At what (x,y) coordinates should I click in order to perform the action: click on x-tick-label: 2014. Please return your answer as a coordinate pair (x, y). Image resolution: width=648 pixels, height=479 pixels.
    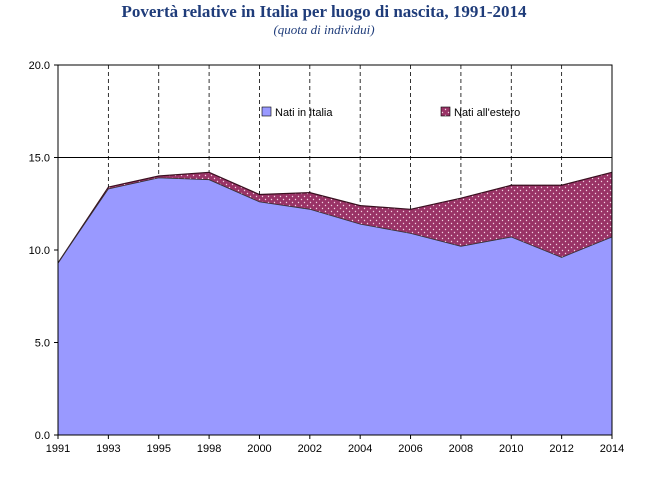
    Looking at the image, I should click on (612, 449).